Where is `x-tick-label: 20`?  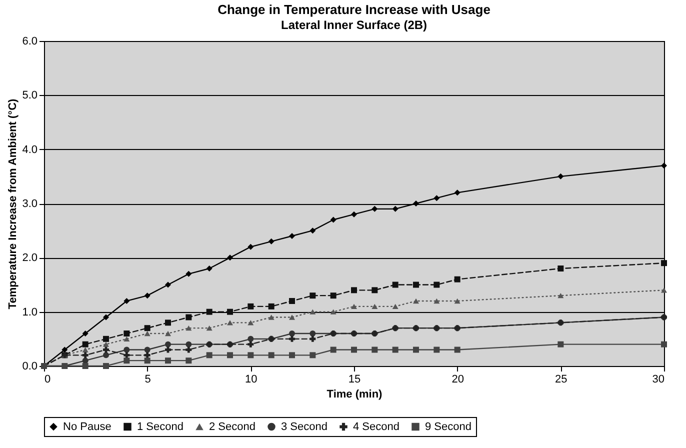 x-tick-label: 20 is located at coordinates (458, 380).